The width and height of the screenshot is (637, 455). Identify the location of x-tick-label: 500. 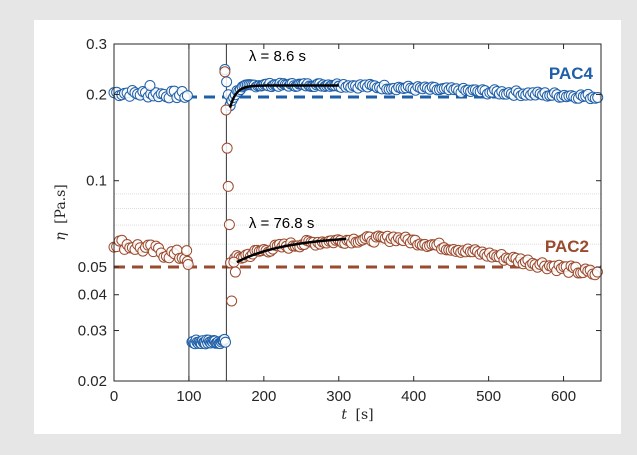
(488, 396).